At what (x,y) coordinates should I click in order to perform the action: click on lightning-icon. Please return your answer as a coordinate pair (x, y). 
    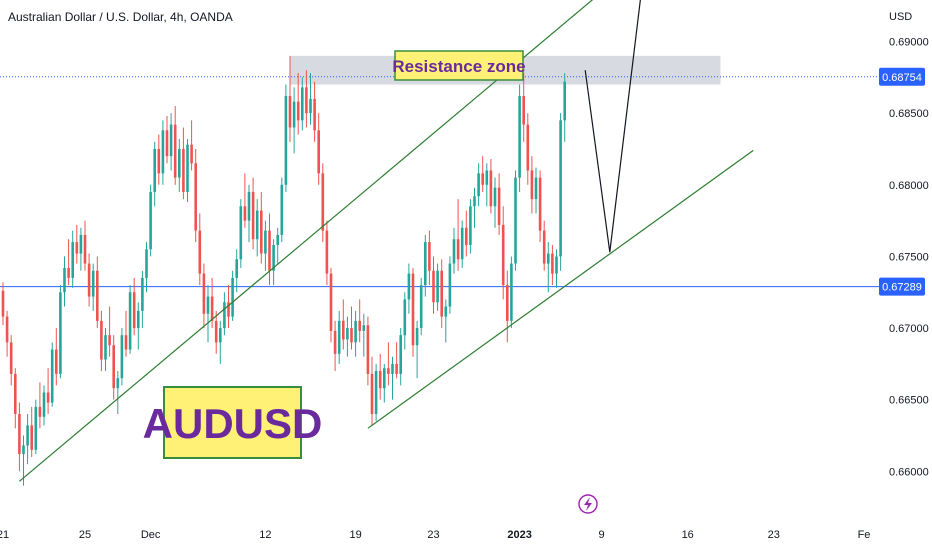
    Looking at the image, I should click on (588, 504).